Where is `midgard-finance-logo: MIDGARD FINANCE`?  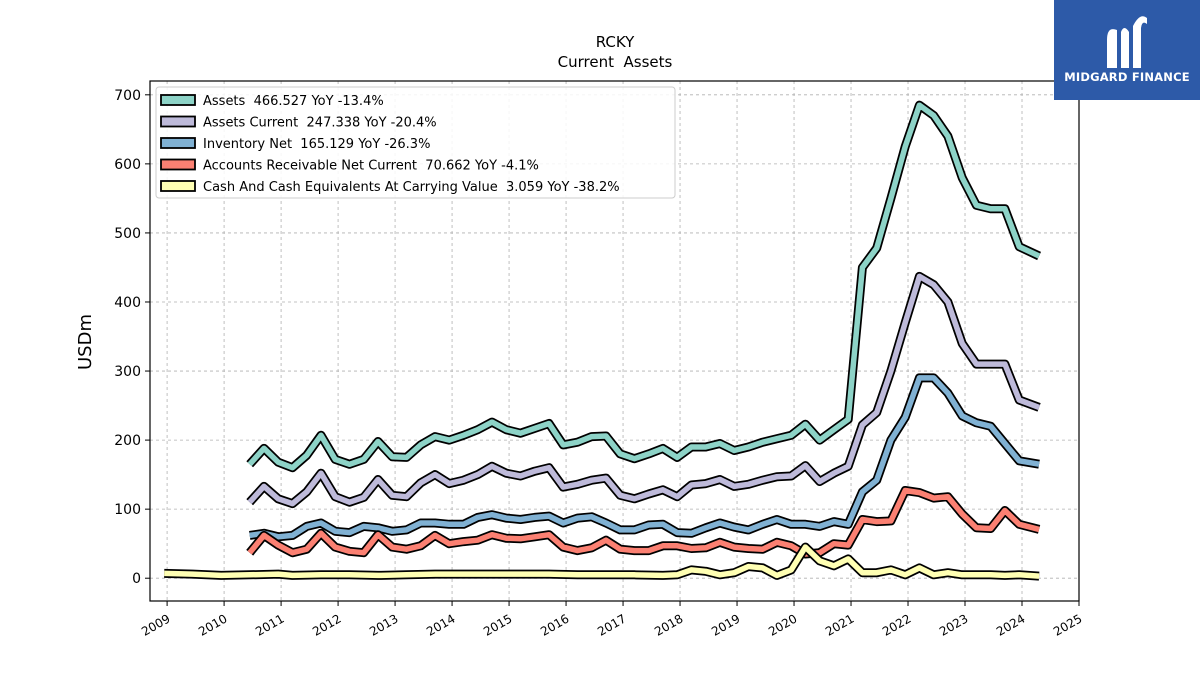 midgard-finance-logo: MIDGARD FINANCE is located at coordinates (1127, 50).